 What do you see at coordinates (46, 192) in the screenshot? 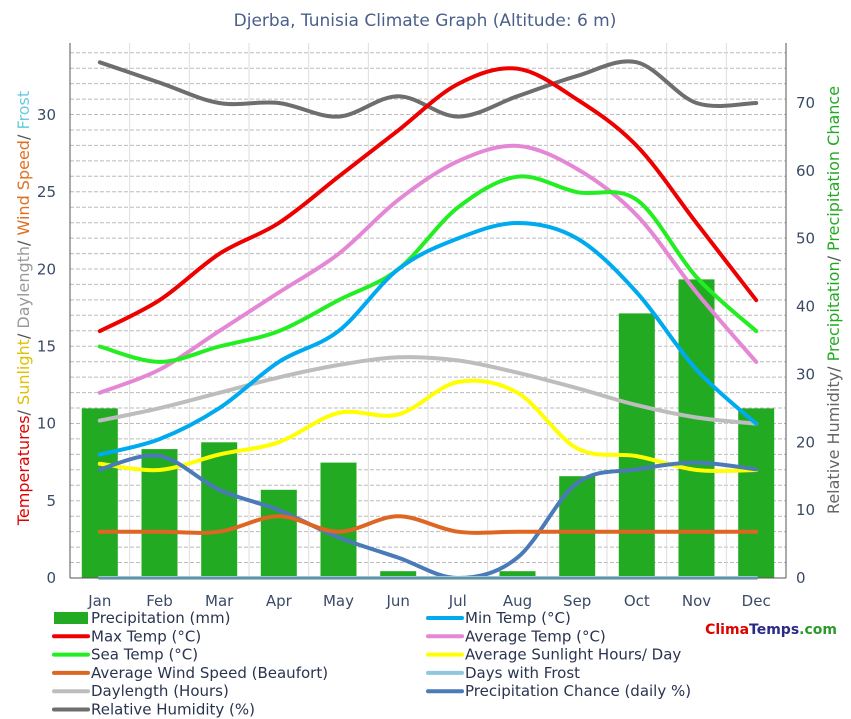
I see `y-left-tick-25: 25` at bounding box center [46, 192].